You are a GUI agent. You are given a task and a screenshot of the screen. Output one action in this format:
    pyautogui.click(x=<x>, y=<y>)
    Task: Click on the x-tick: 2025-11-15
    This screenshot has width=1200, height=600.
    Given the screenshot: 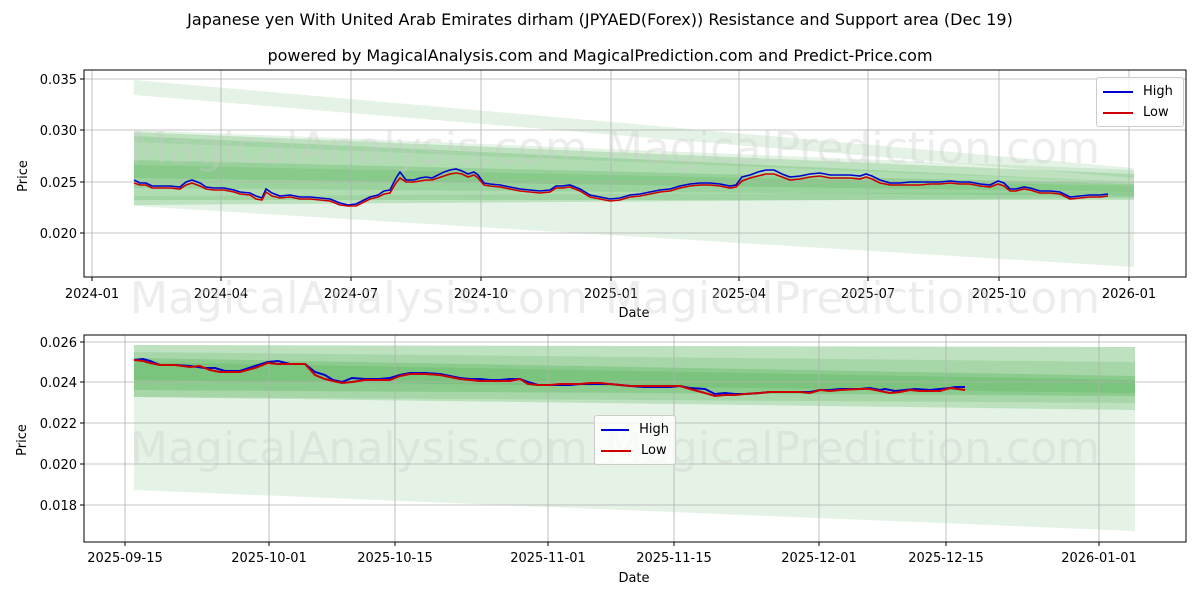 What is the action you would take?
    pyautogui.click(x=674, y=558)
    